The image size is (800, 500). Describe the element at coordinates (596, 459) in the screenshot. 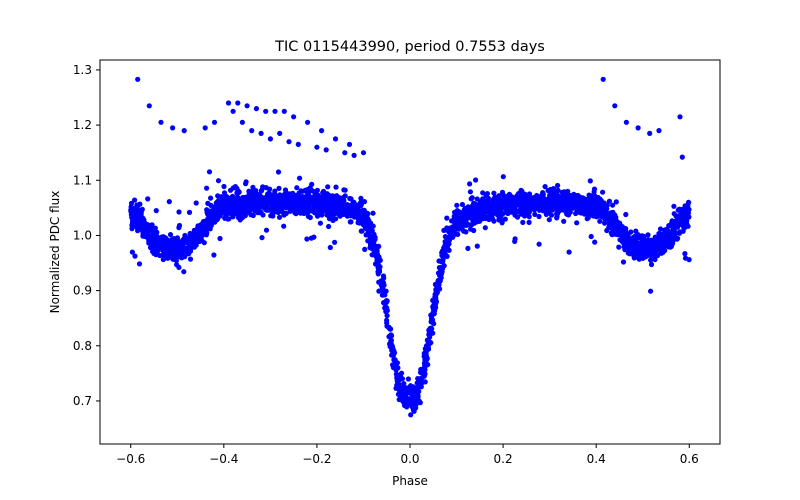

I see `x-tick-label: 0.4` at that location.